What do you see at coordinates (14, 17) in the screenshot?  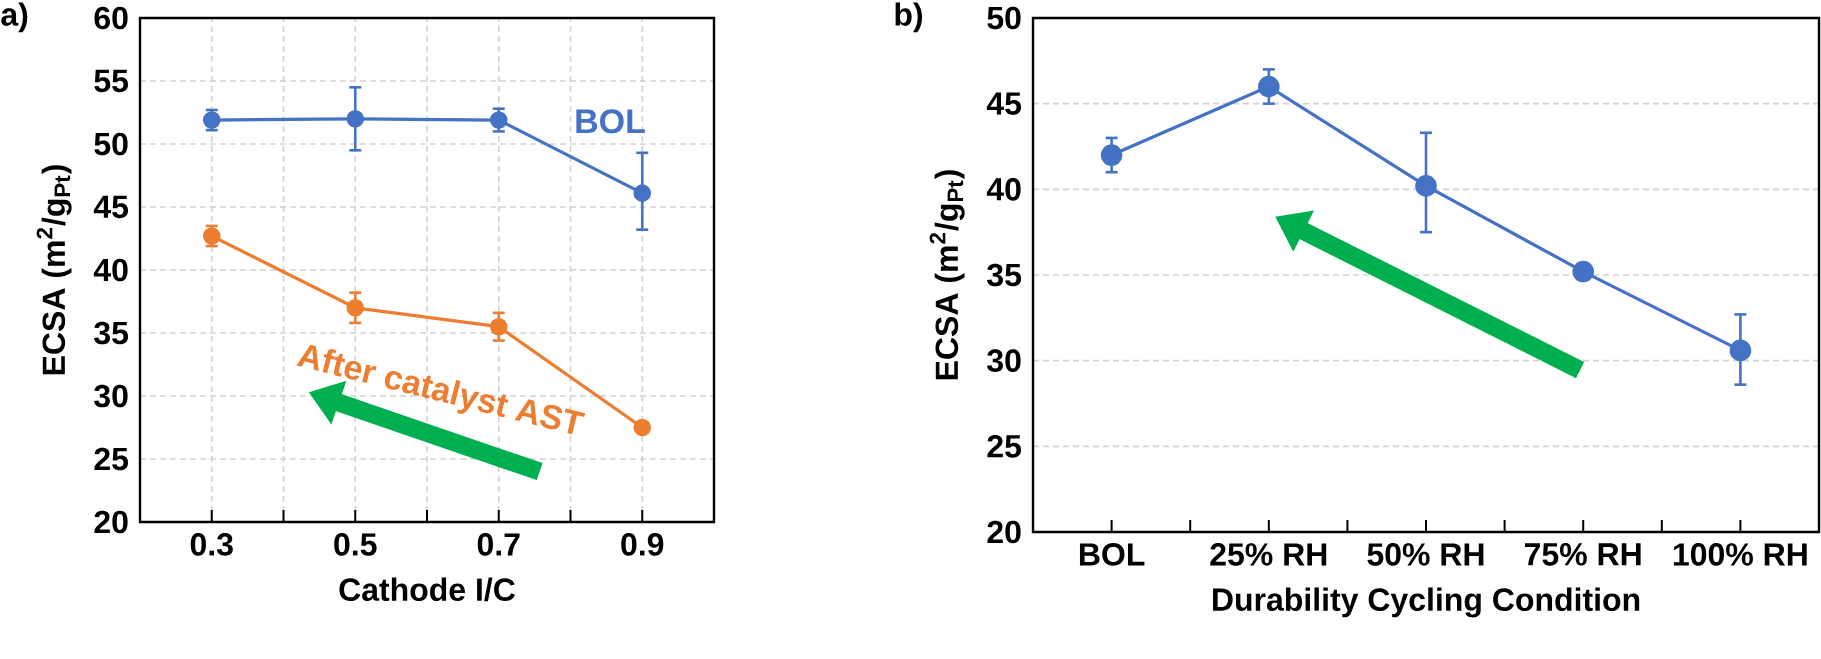 I see `chart-title: a)` at bounding box center [14, 17].